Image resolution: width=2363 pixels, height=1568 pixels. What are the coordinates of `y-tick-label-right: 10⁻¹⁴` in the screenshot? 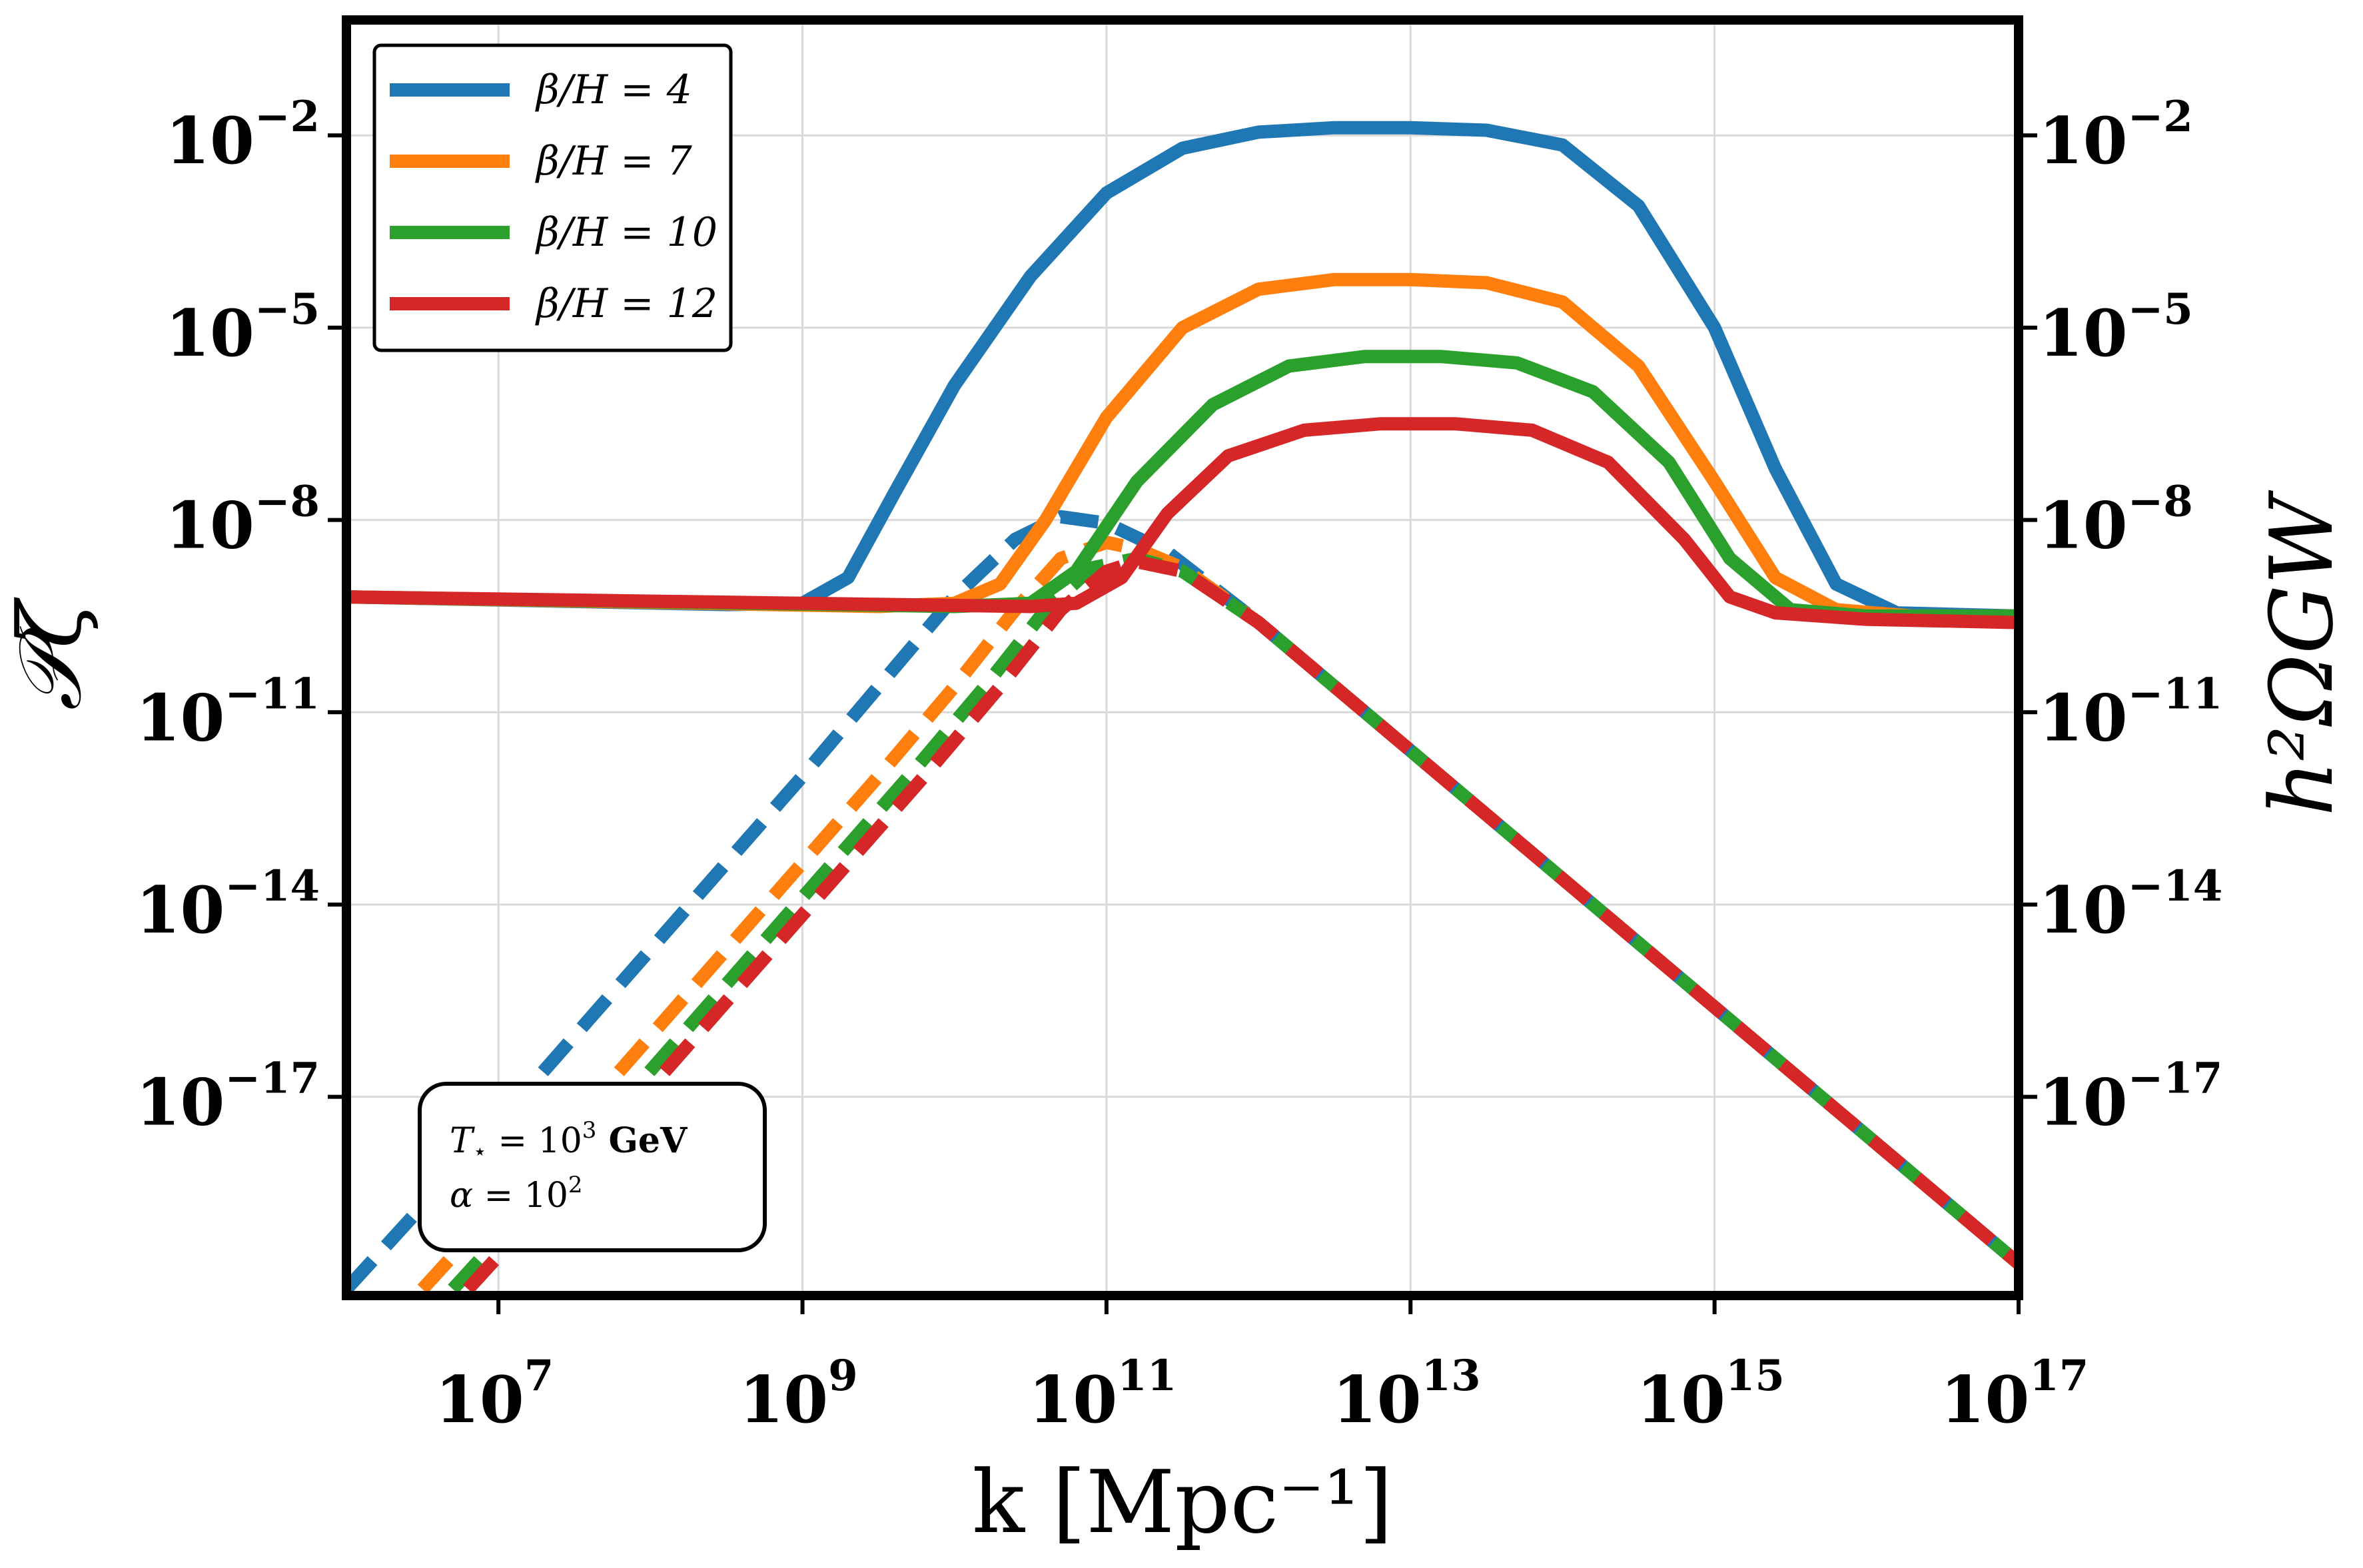 It's located at (2130, 904).